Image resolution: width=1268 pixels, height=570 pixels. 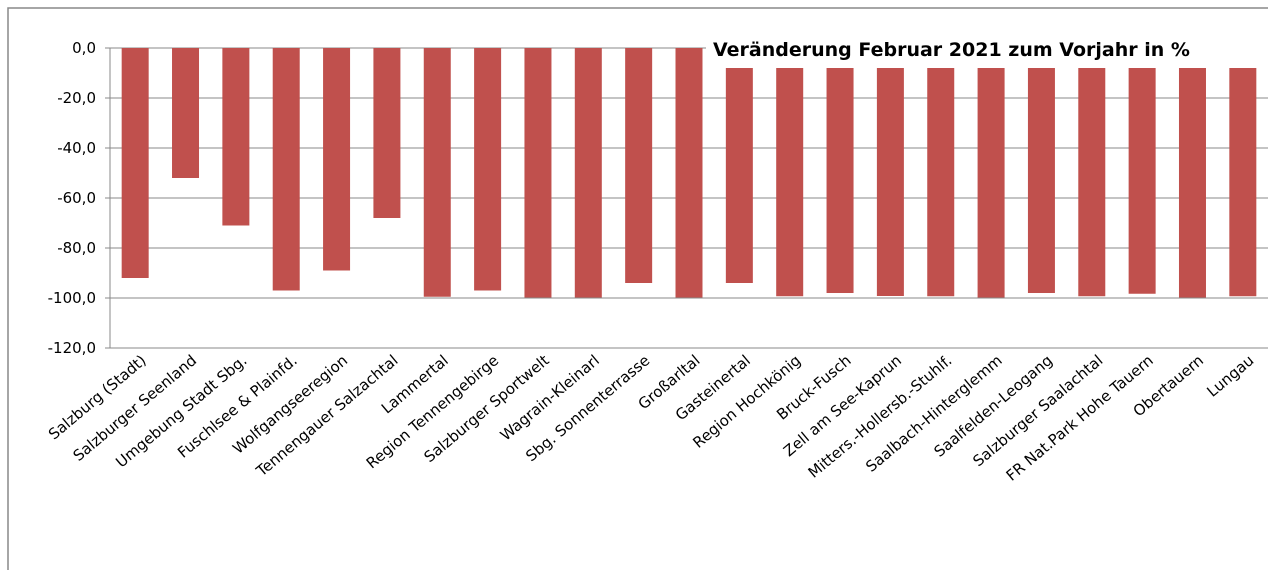 I want to click on y-tick-label: 0,0, so click(x=84, y=48).